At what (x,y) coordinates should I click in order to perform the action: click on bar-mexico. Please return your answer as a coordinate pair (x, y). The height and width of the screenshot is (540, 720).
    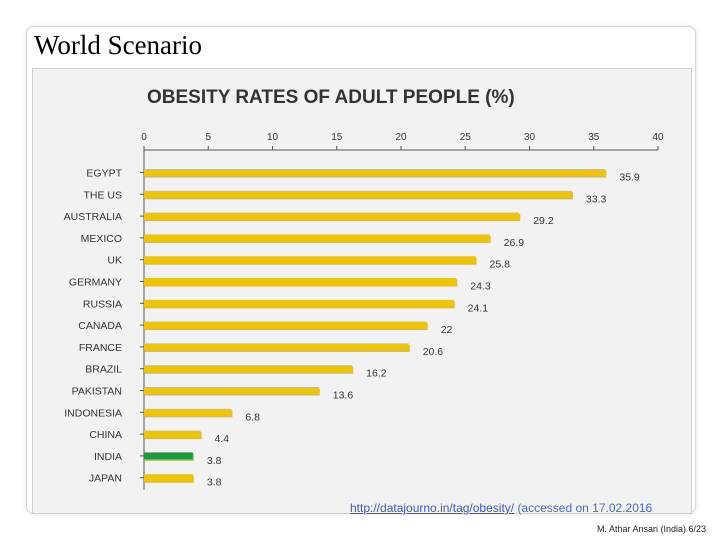
    Looking at the image, I should click on (317, 238).